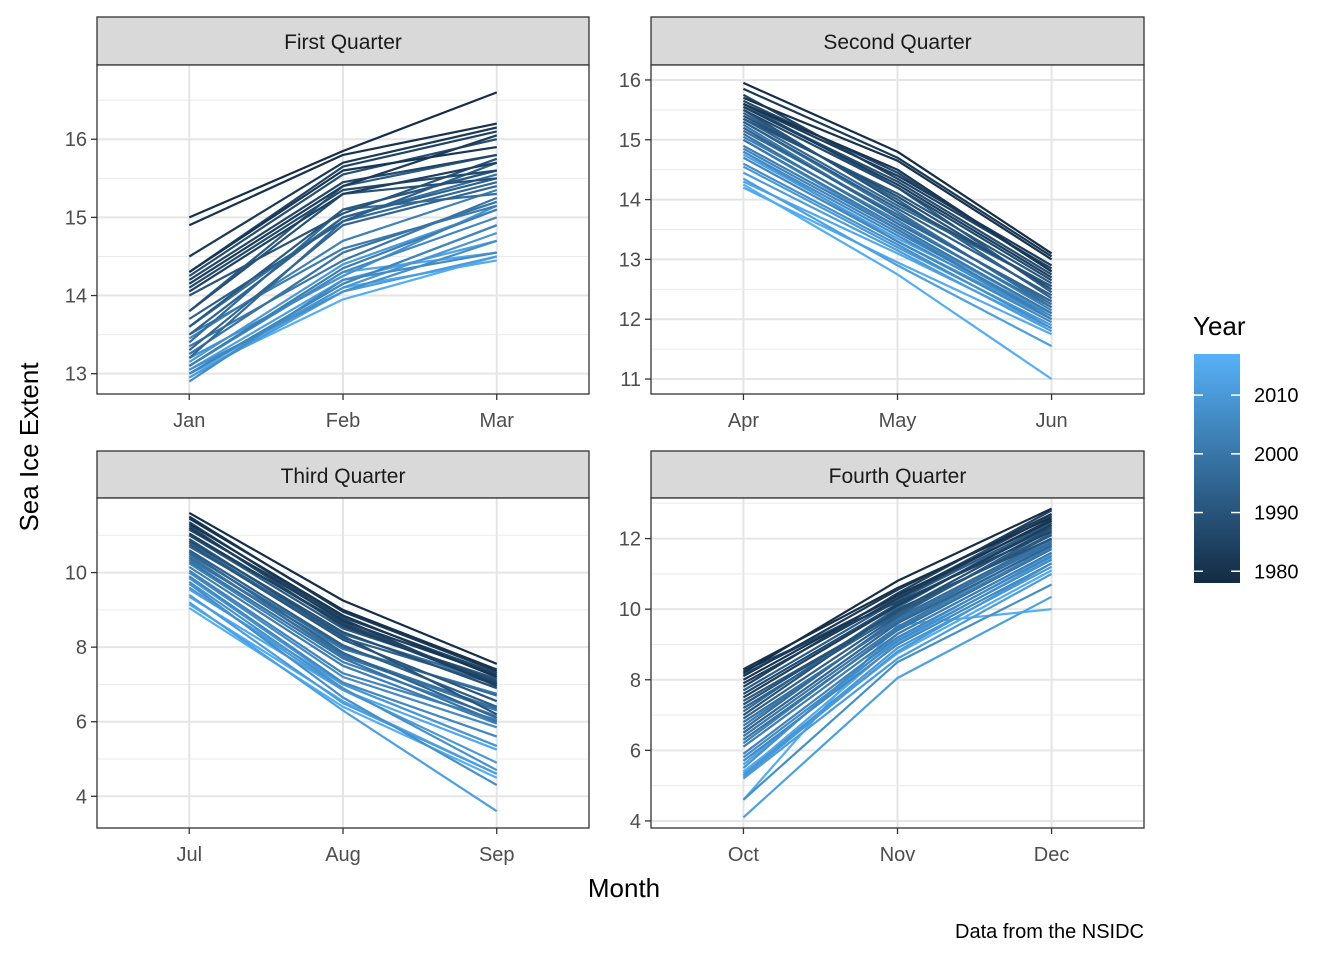 This screenshot has height=965, width=1344. What do you see at coordinates (1052, 855) in the screenshot?
I see `x-tick-label: Dec` at bounding box center [1052, 855].